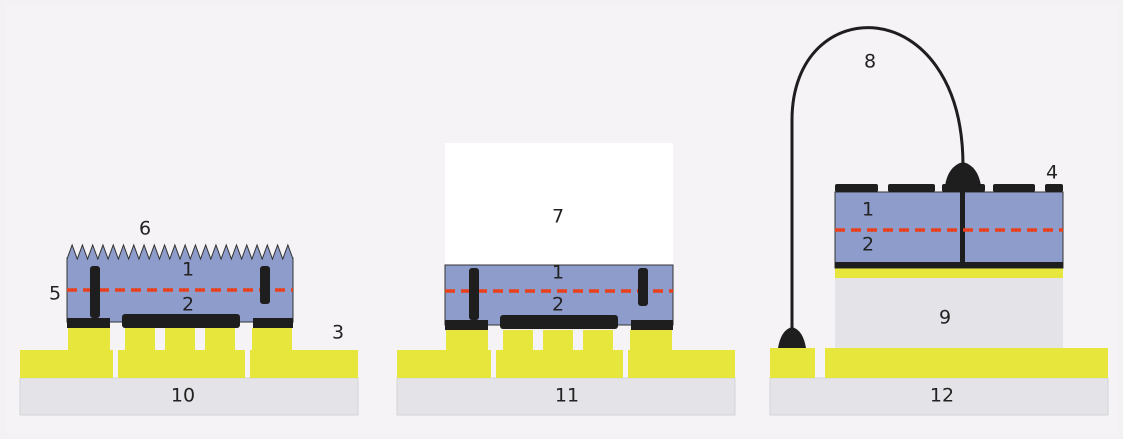 The width and height of the screenshot is (1123, 439). I want to click on encapsulant, so click(559, 204).